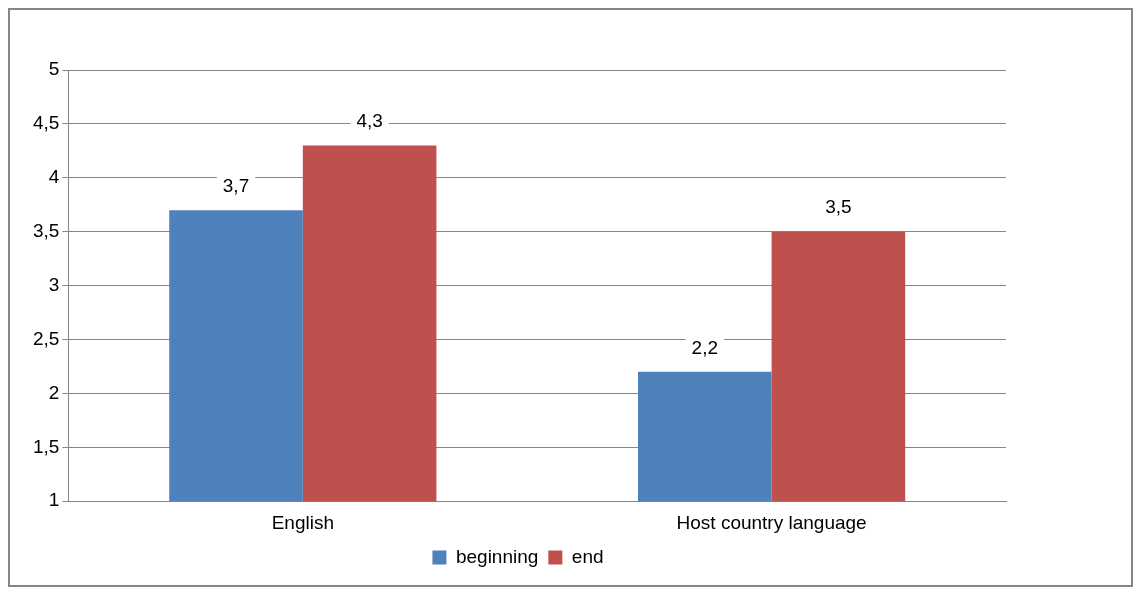 The height and width of the screenshot is (595, 1141). Describe the element at coordinates (838, 207) in the screenshot. I see `data-label: 3,5` at that location.